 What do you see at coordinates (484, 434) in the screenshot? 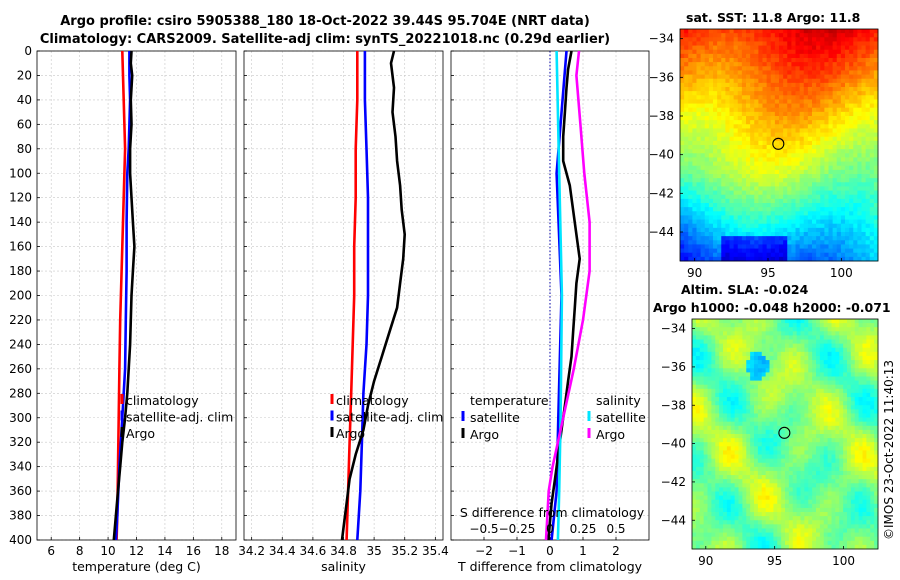
I see `legend-entry: Argo` at bounding box center [484, 434].